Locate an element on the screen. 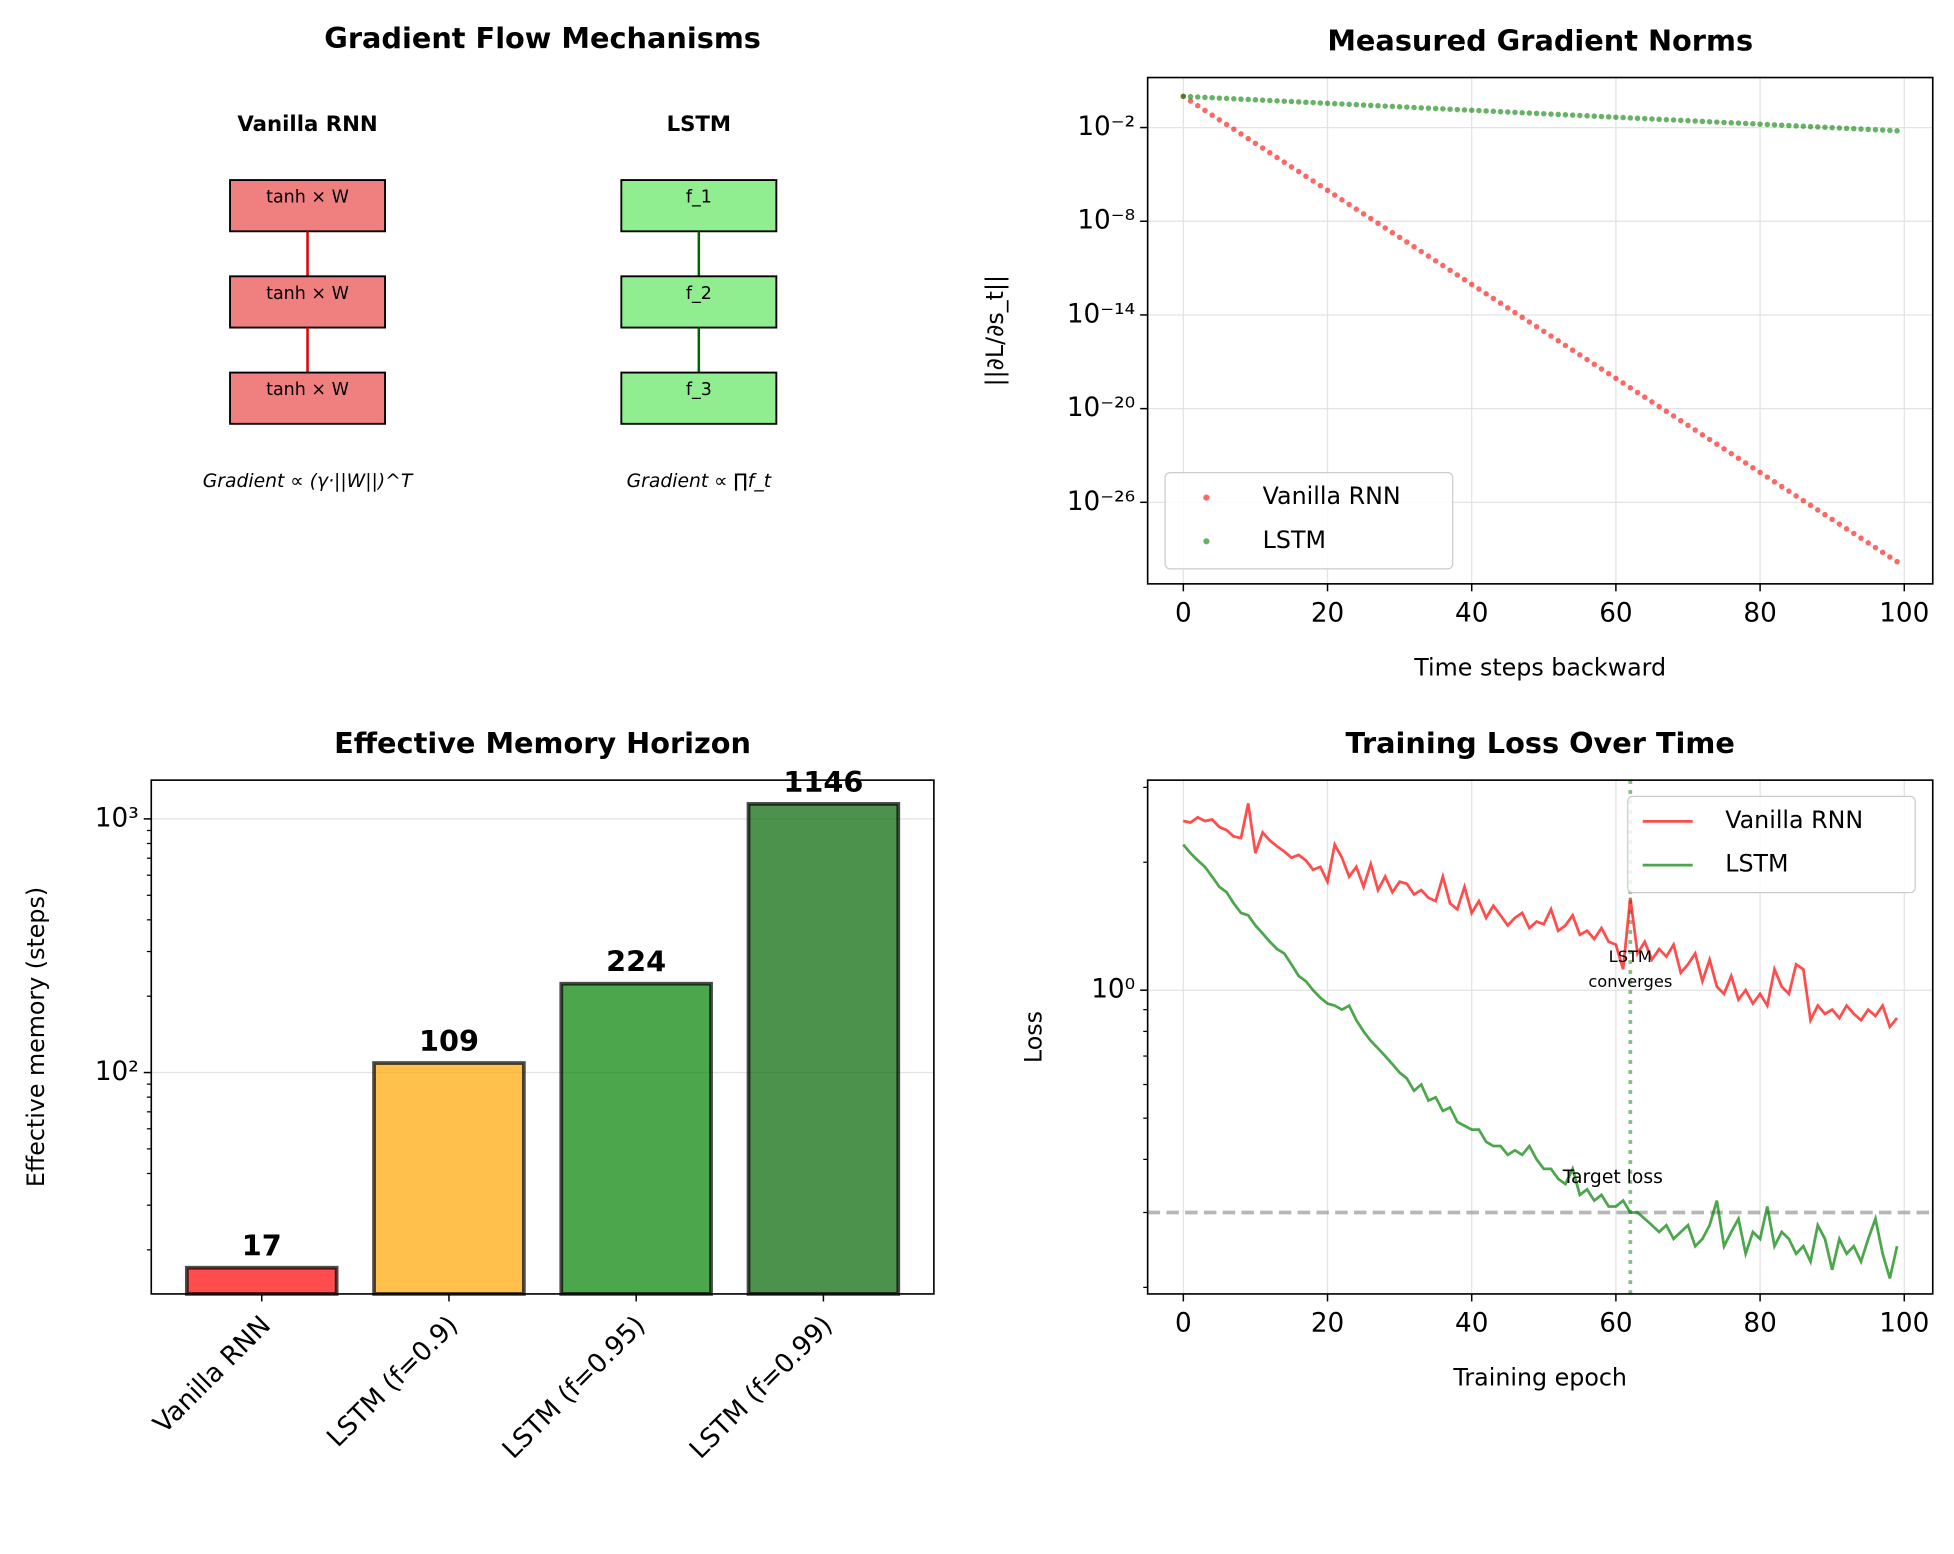 The height and width of the screenshot is (1554, 1954). value-label: 17 is located at coordinates (262, 1246).